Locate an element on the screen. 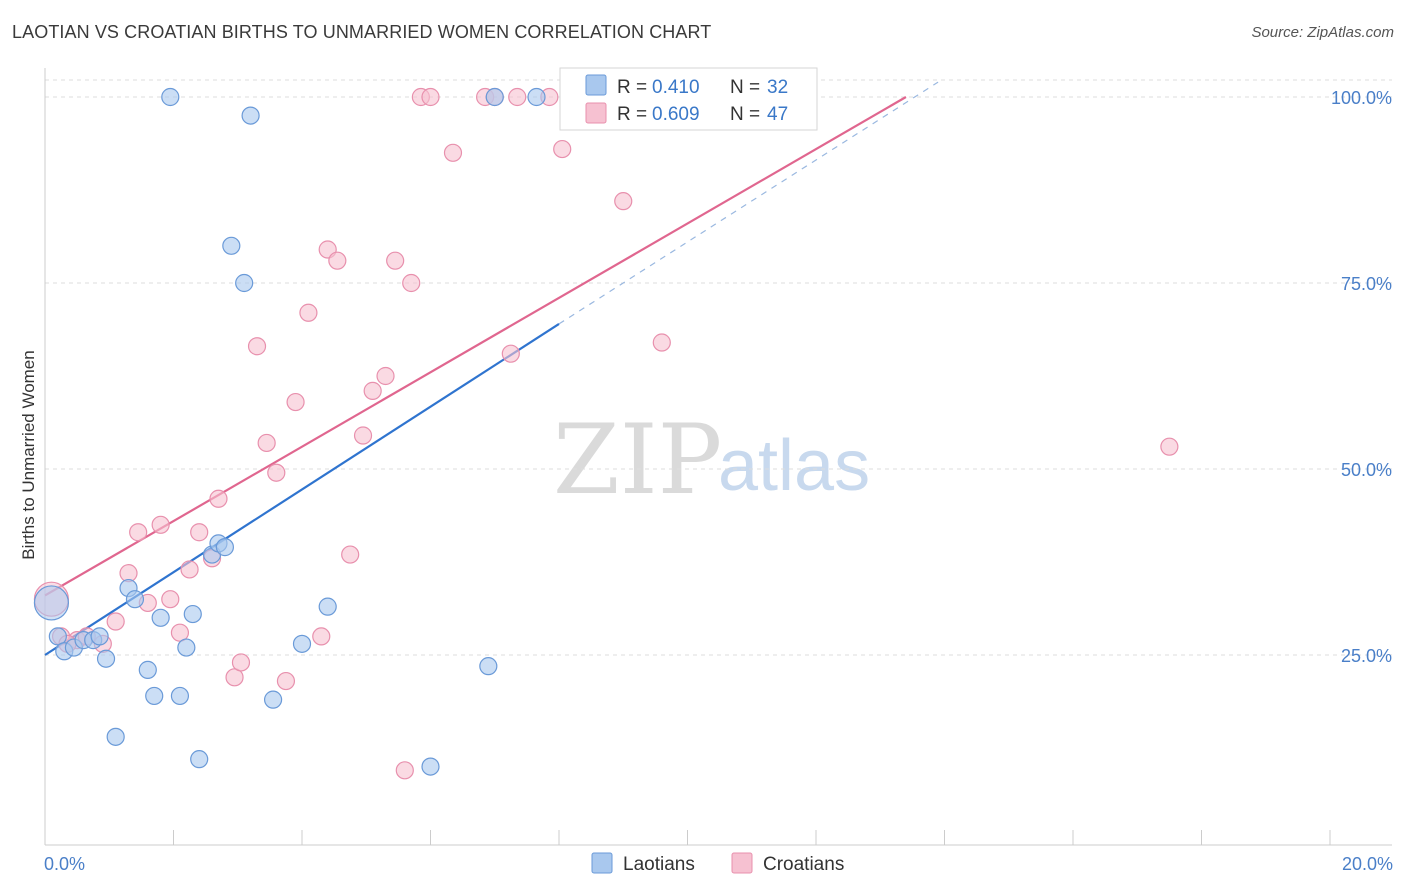 The image size is (1406, 892). legend-label-laotians: Laotians is located at coordinates (659, 864).